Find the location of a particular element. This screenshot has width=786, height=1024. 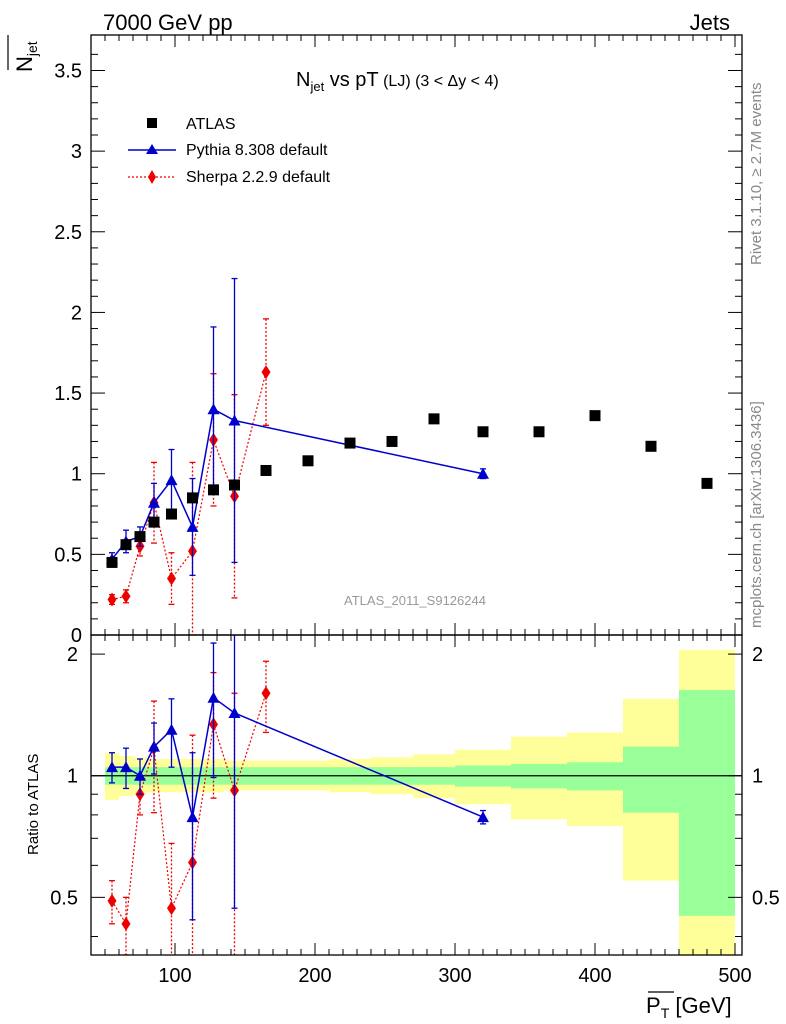

svg-text: PT [GeV] is located at coordinates (689, 1007).